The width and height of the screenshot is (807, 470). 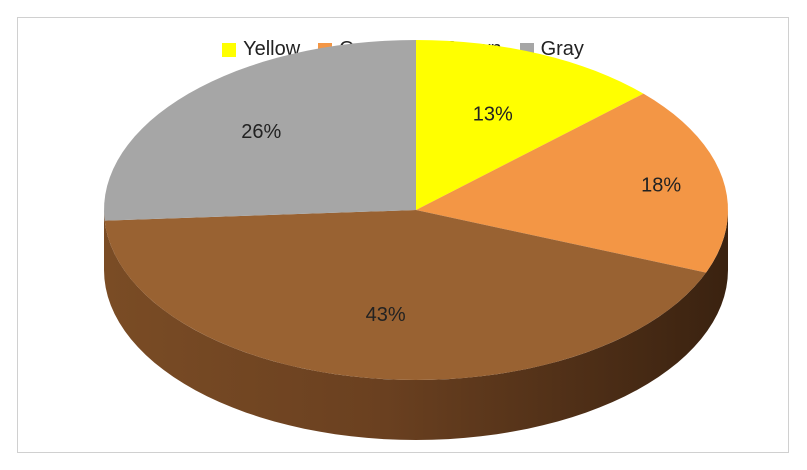 I want to click on slice-label-brown: 43%, so click(x=386, y=315).